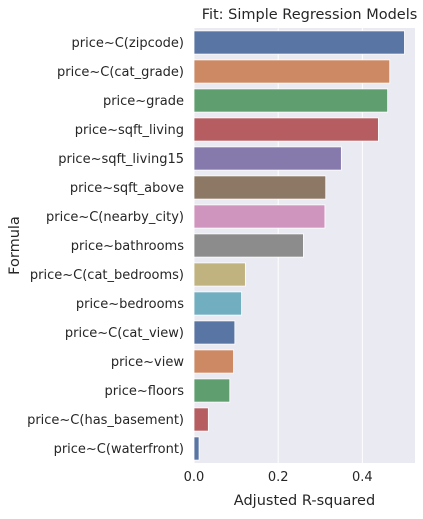 Image resolution: width=423 pixels, height=519 pixels. Describe the element at coordinates (194, 477) in the screenshot. I see `x-tick-label: 0.0` at that location.